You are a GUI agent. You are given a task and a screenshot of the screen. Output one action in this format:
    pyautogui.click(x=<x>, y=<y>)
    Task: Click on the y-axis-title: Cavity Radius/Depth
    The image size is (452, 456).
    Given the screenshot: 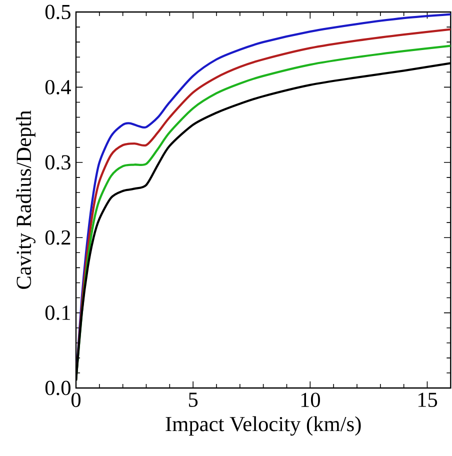 What is the action you would take?
    pyautogui.click(x=26, y=199)
    